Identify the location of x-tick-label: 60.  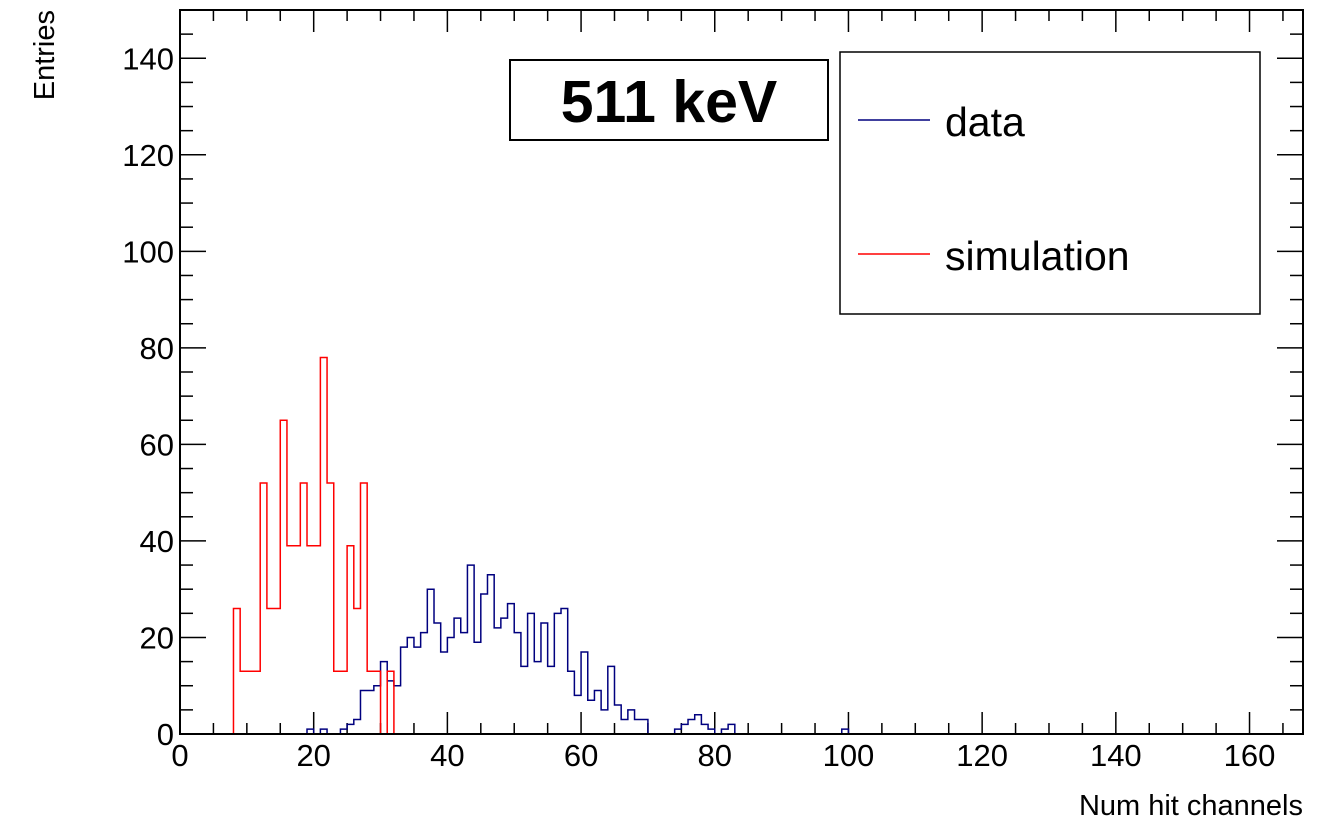
(581, 755).